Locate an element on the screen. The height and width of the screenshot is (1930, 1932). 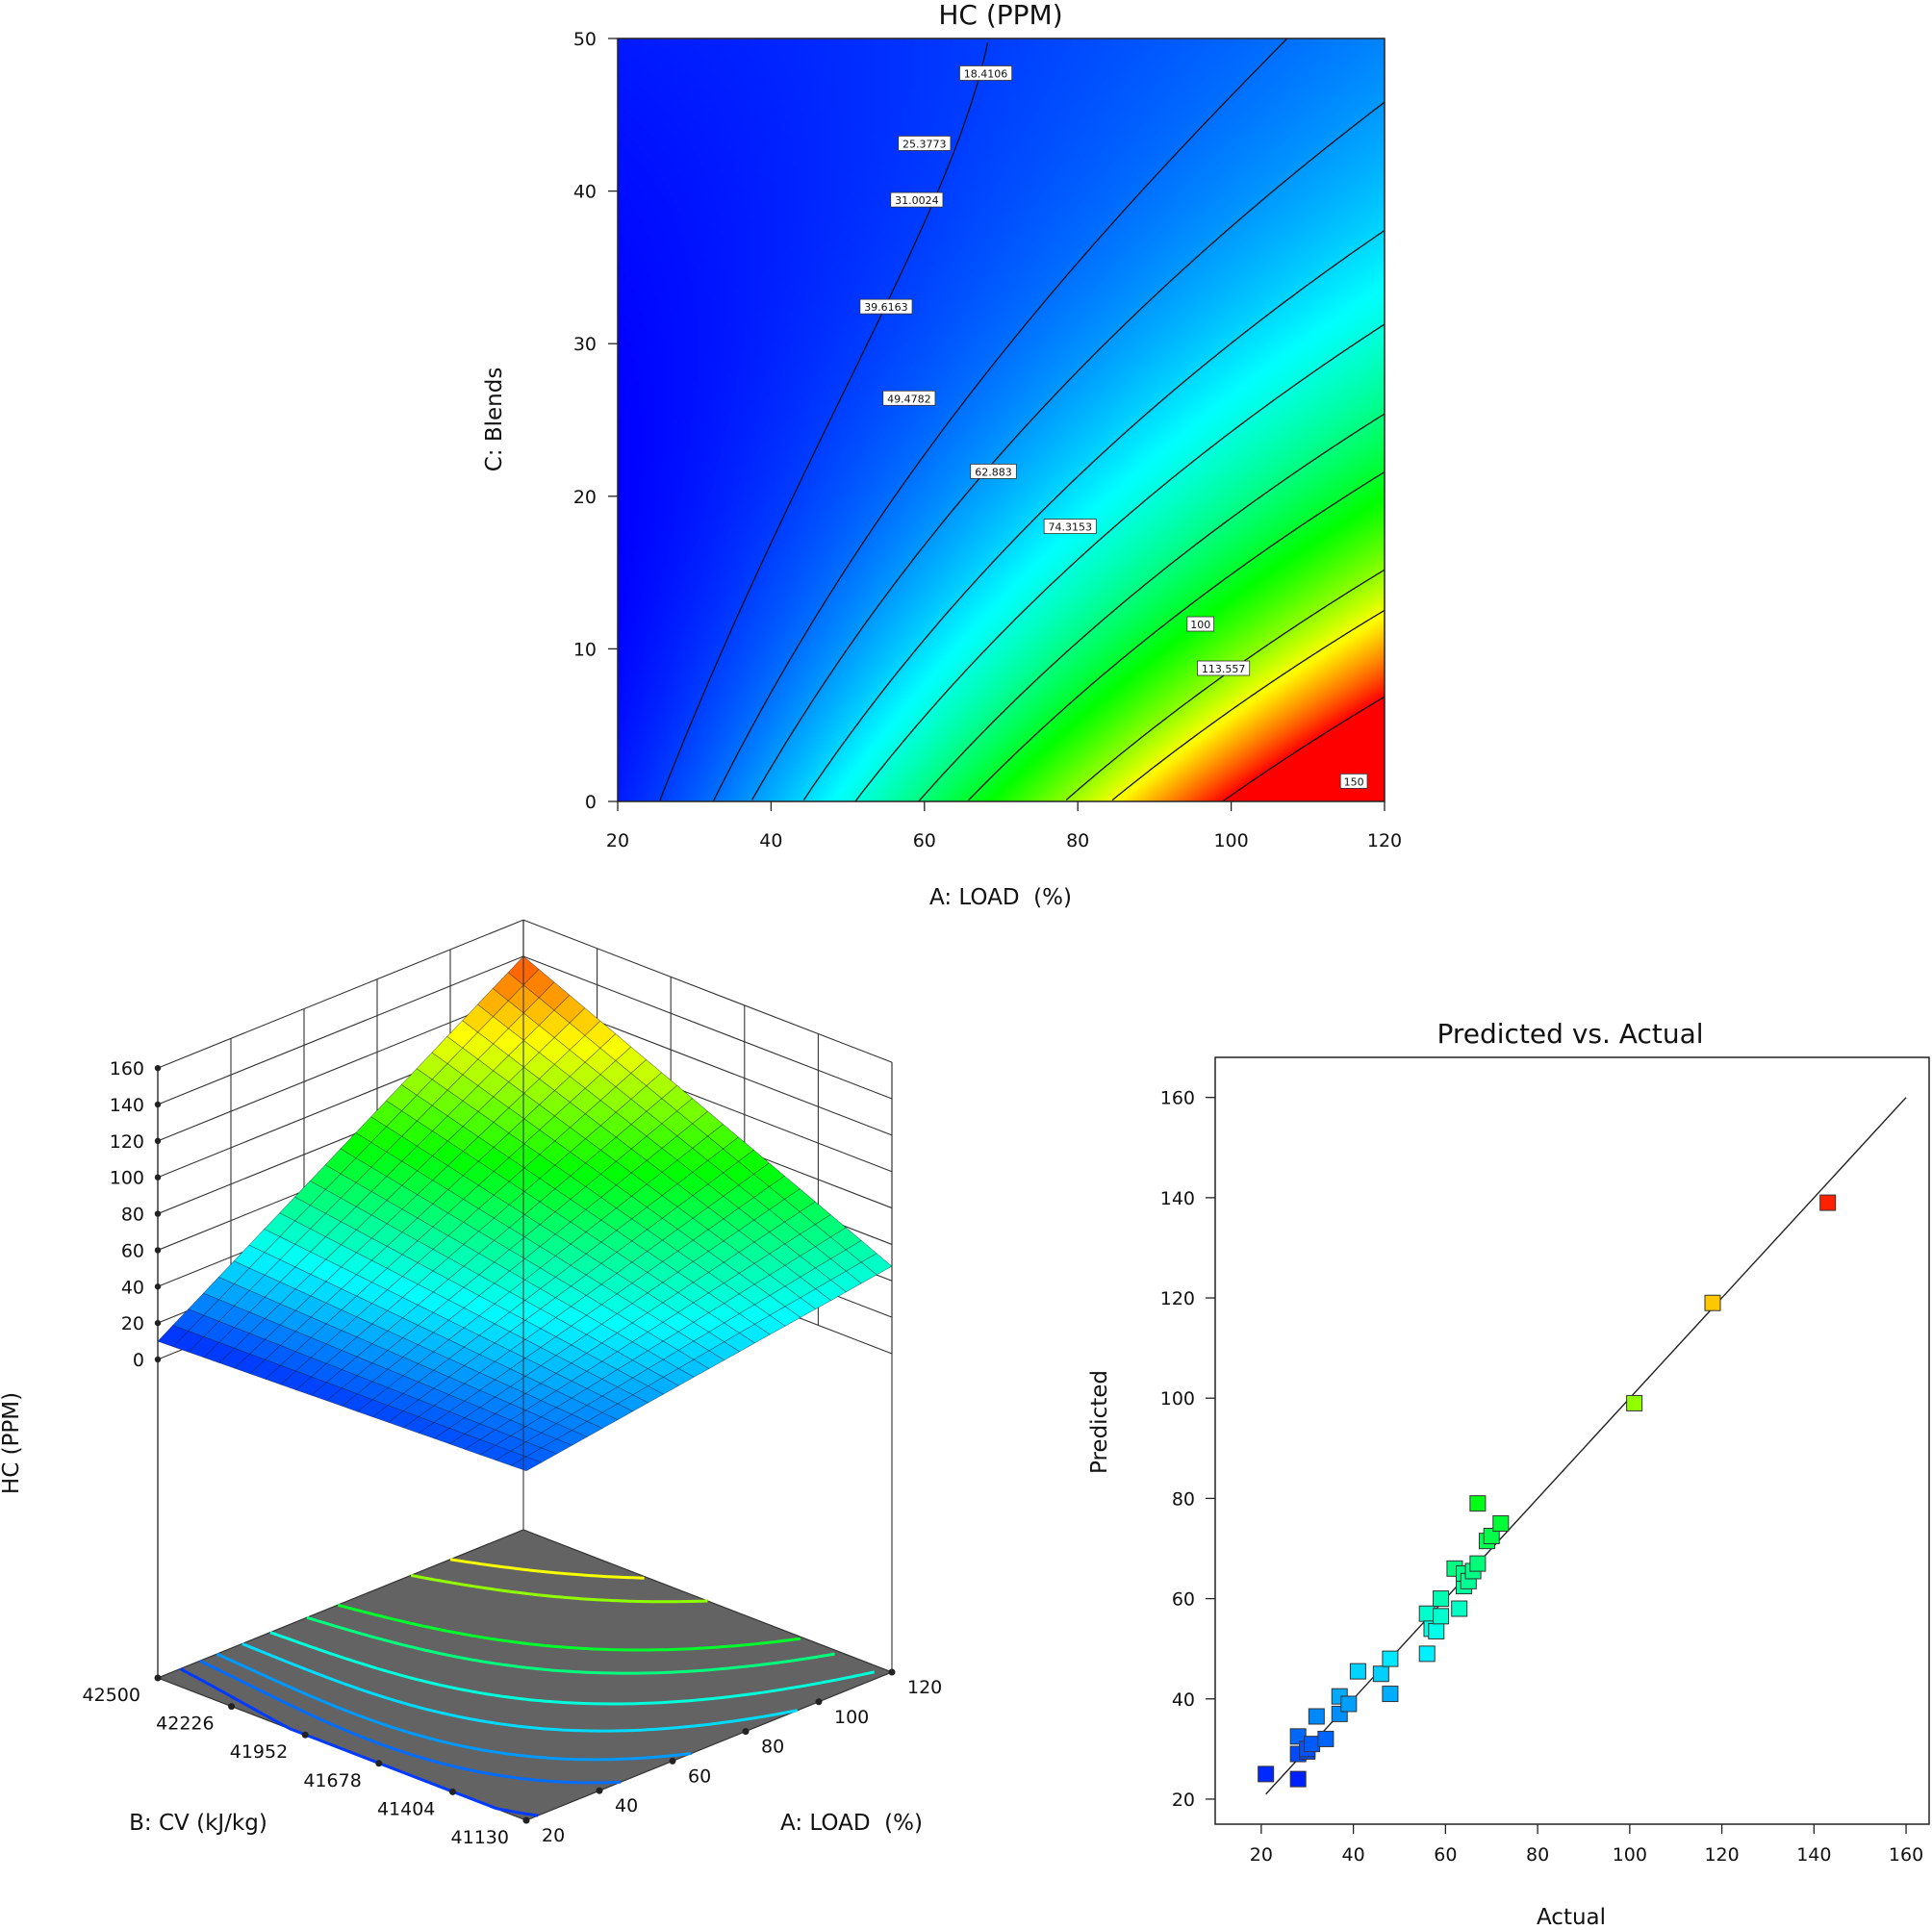
contour-x-tick-label: 100 is located at coordinates (1230, 840).